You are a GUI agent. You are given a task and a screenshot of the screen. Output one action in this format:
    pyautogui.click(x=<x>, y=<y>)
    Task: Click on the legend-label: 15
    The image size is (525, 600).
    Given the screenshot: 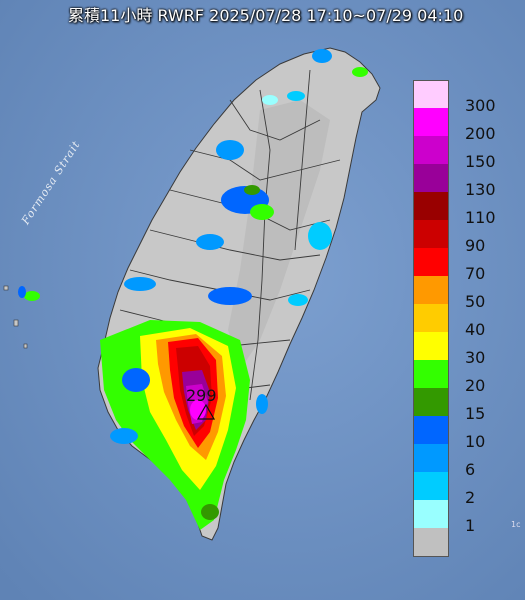 What is the action you would take?
    pyautogui.click(x=475, y=413)
    